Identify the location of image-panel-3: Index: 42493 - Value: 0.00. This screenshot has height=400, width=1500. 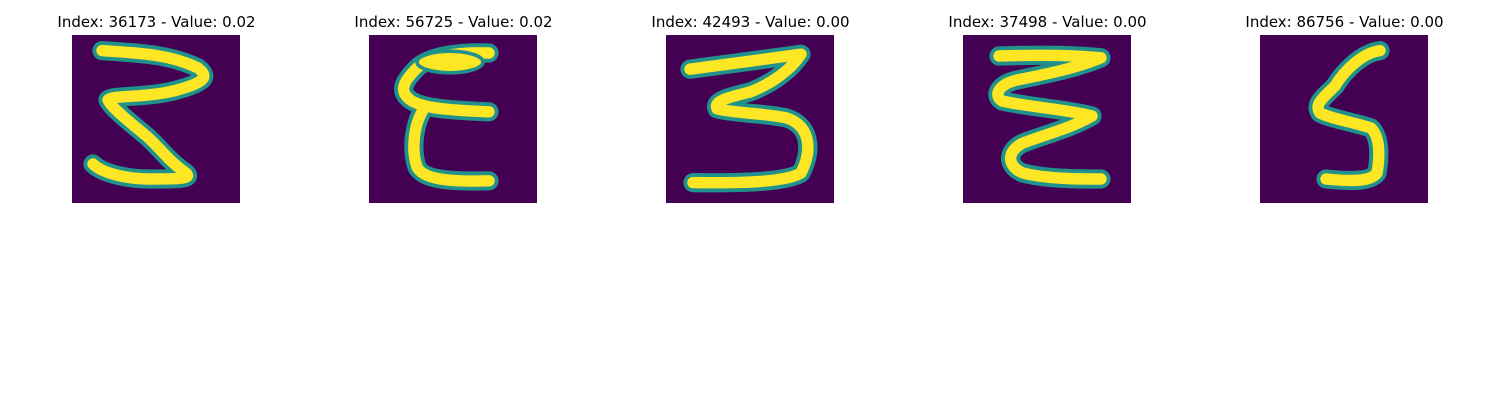
(750, 105).